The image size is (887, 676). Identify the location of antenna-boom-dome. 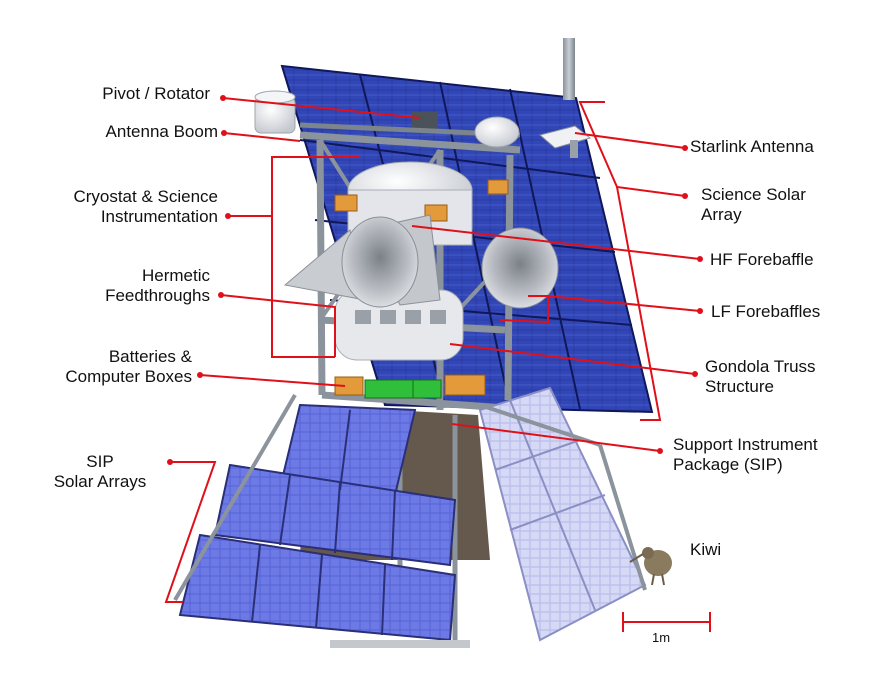
(275, 112).